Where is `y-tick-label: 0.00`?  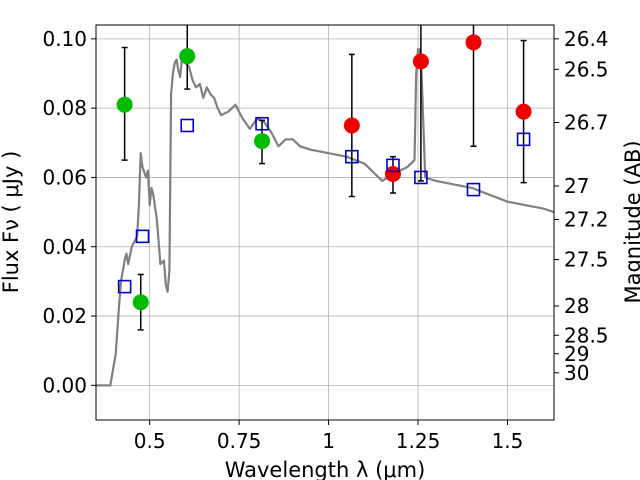 y-tick-label: 0.00 is located at coordinates (64, 385).